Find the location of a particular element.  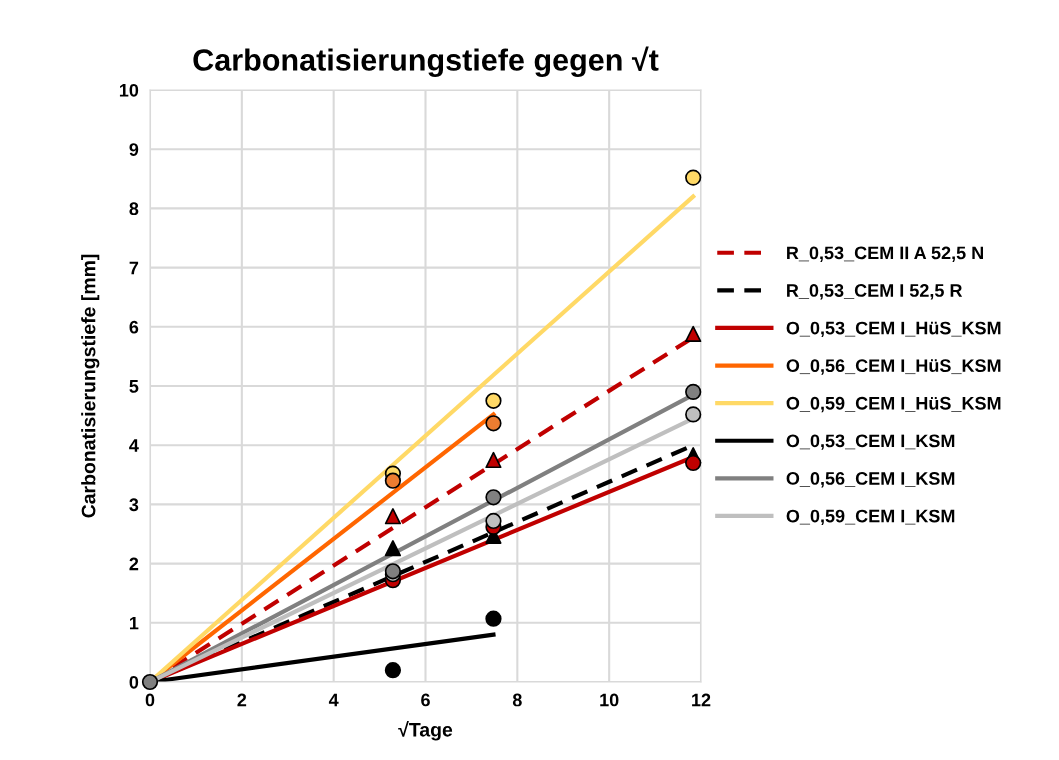

y-tick-label: 7 is located at coordinates (134, 268).